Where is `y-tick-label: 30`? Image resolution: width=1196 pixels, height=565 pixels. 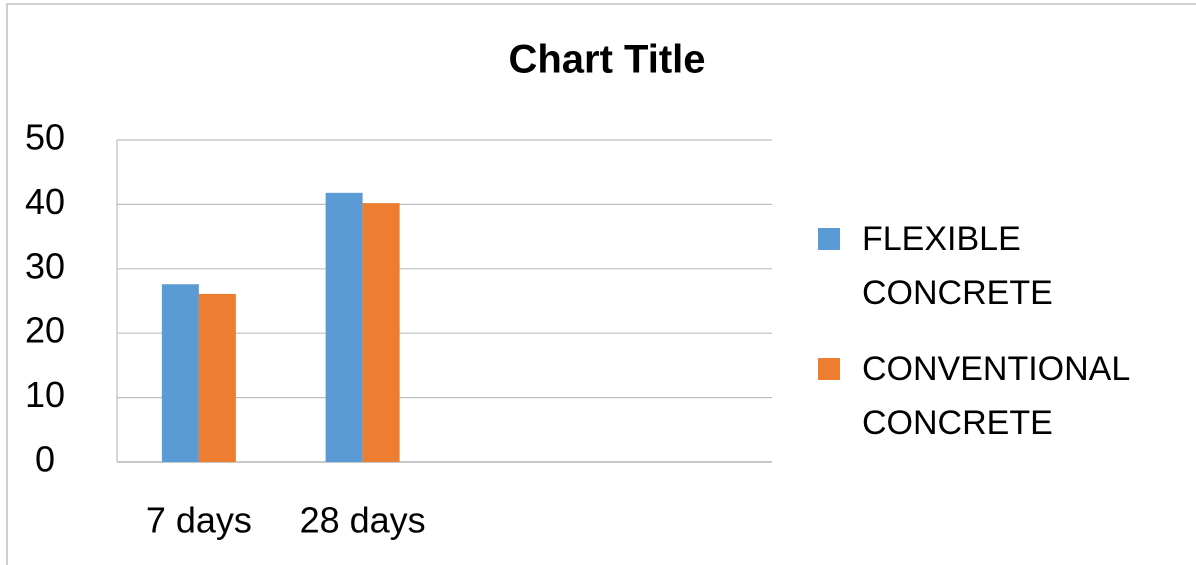
y-tick-label: 30 is located at coordinates (45, 265).